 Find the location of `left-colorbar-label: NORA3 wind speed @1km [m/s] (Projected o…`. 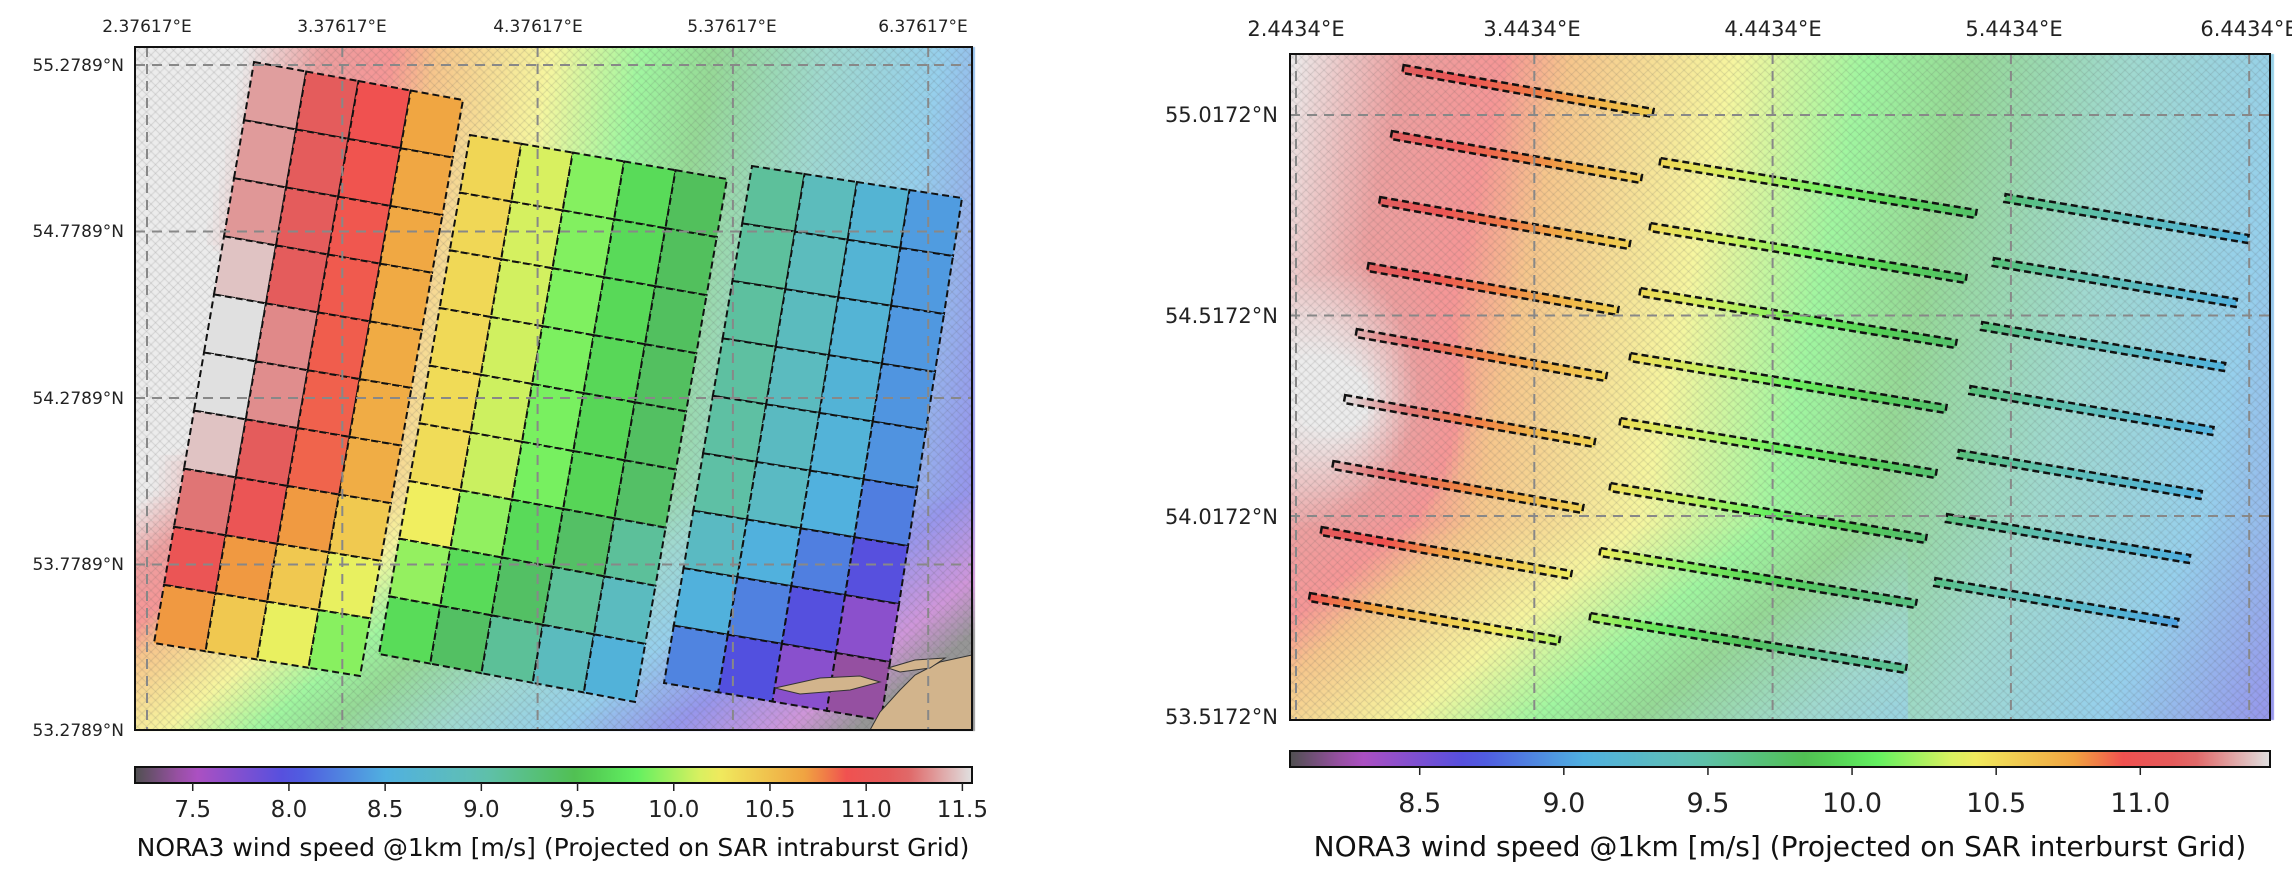

left-colorbar-label: NORA3 wind speed @1km [m/s] (Projected o… is located at coordinates (553, 847).